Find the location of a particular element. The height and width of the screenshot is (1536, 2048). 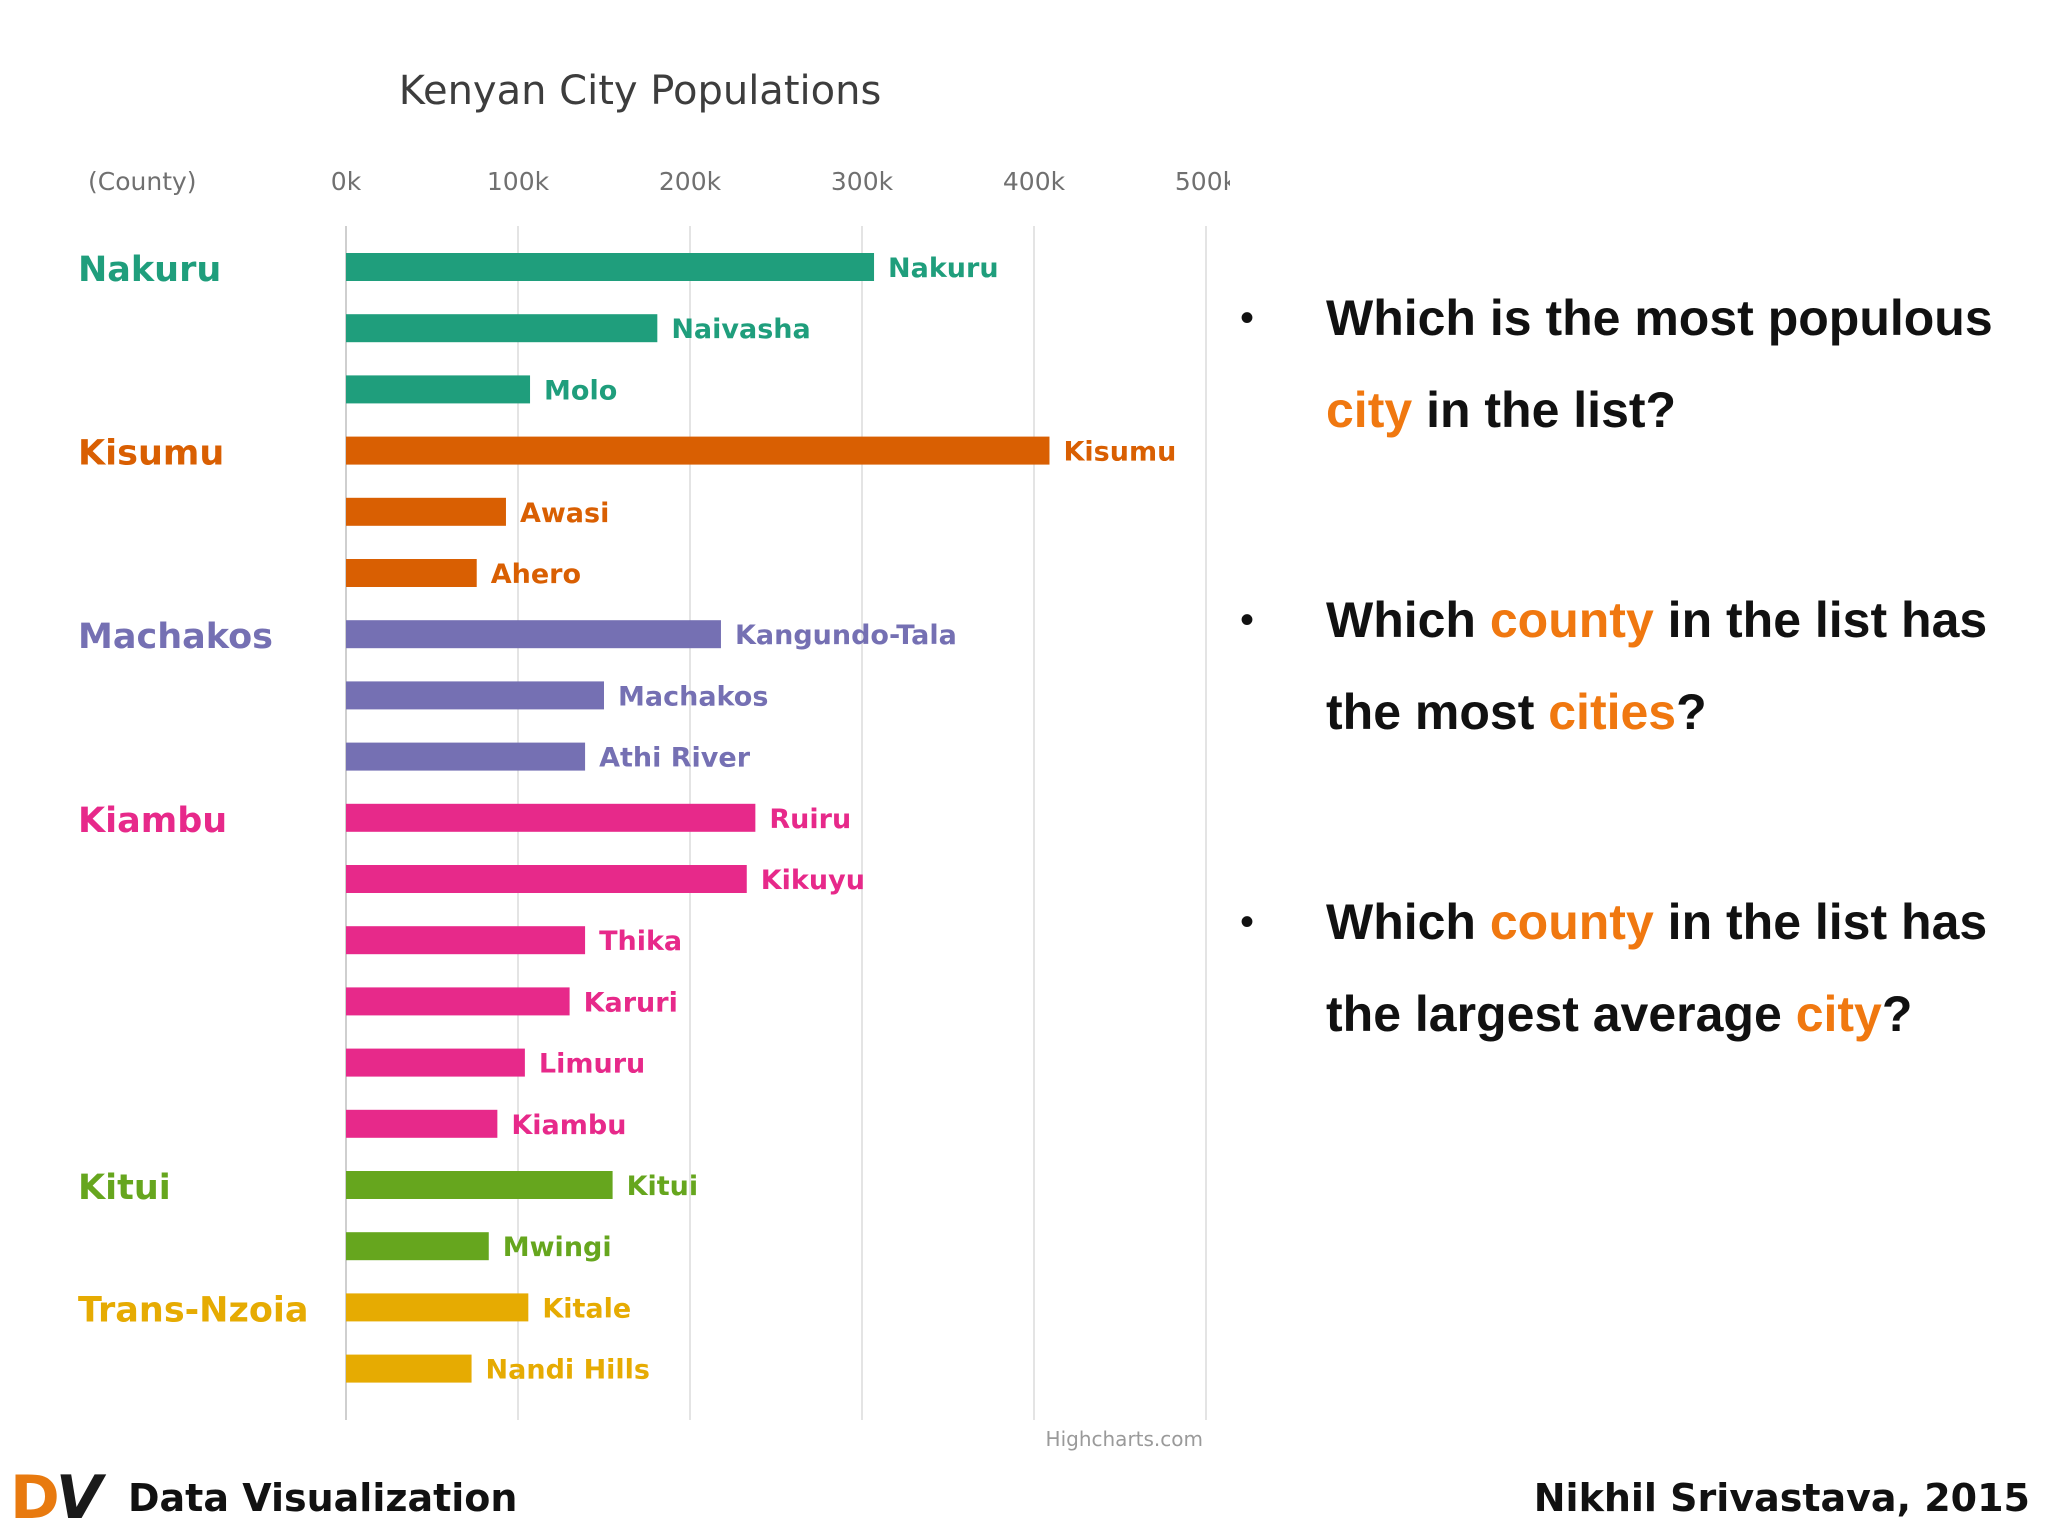

dv-logo: DV is located at coordinates (56, 1498).